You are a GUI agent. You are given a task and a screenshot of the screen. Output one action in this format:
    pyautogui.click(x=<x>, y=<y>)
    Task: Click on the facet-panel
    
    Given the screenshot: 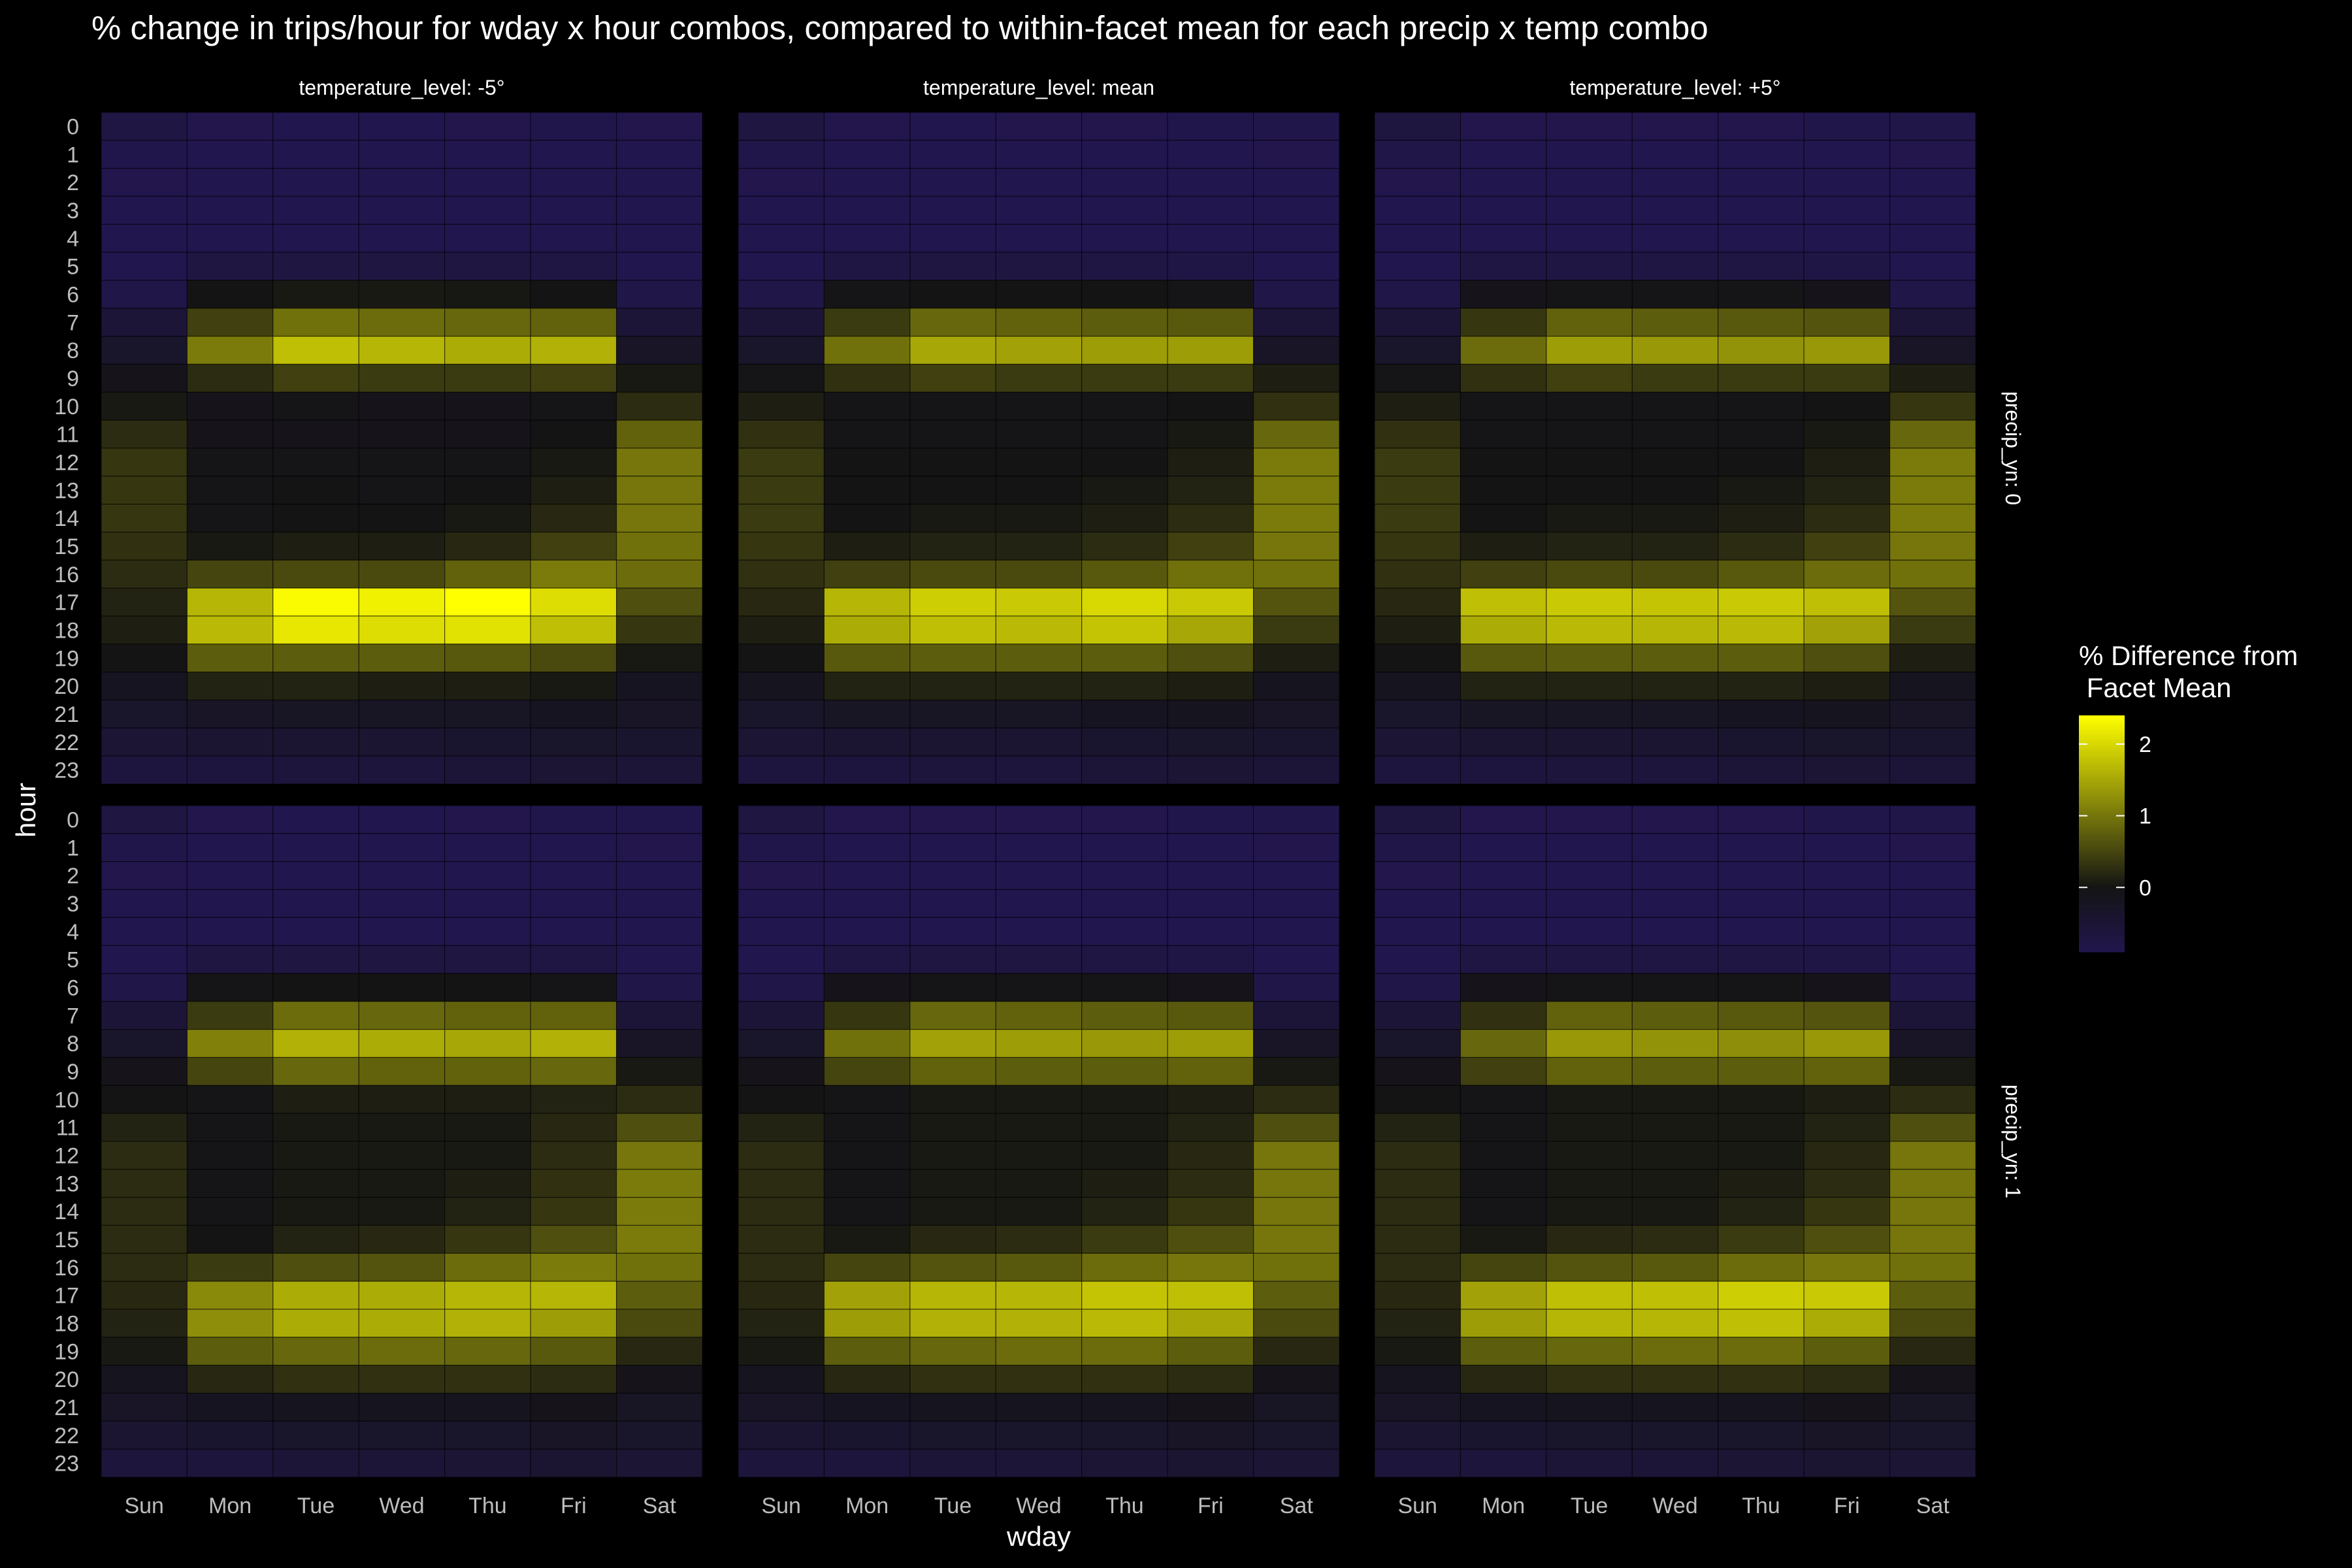 What is the action you would take?
    pyautogui.click(x=402, y=448)
    